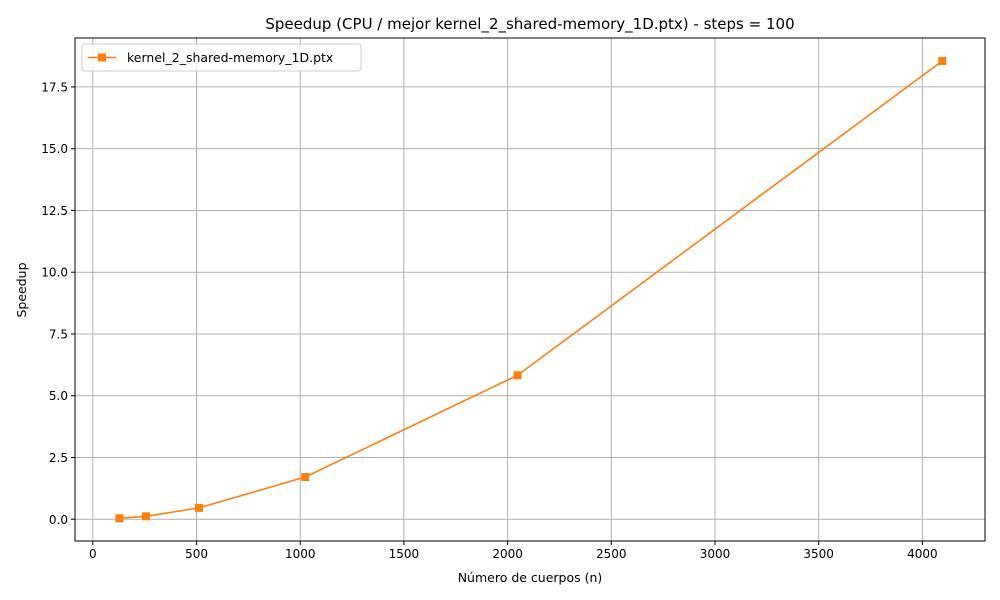 This screenshot has height=600, width=1000. I want to click on y-tick-label: 2.5, so click(58, 458).